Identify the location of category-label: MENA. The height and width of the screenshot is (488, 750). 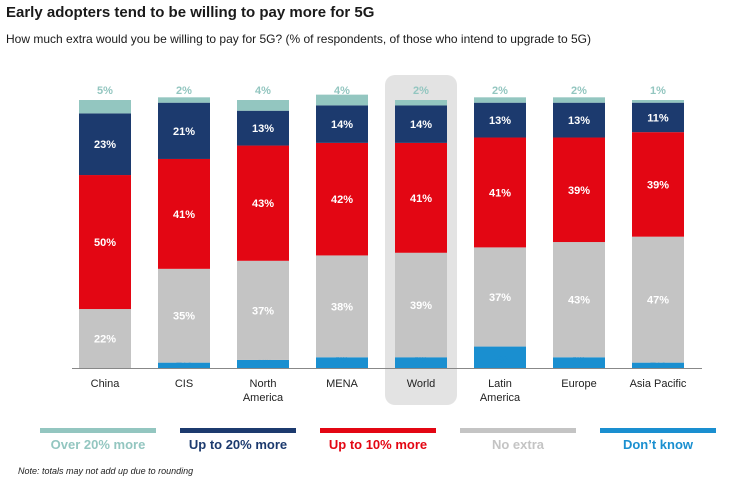
(342, 384).